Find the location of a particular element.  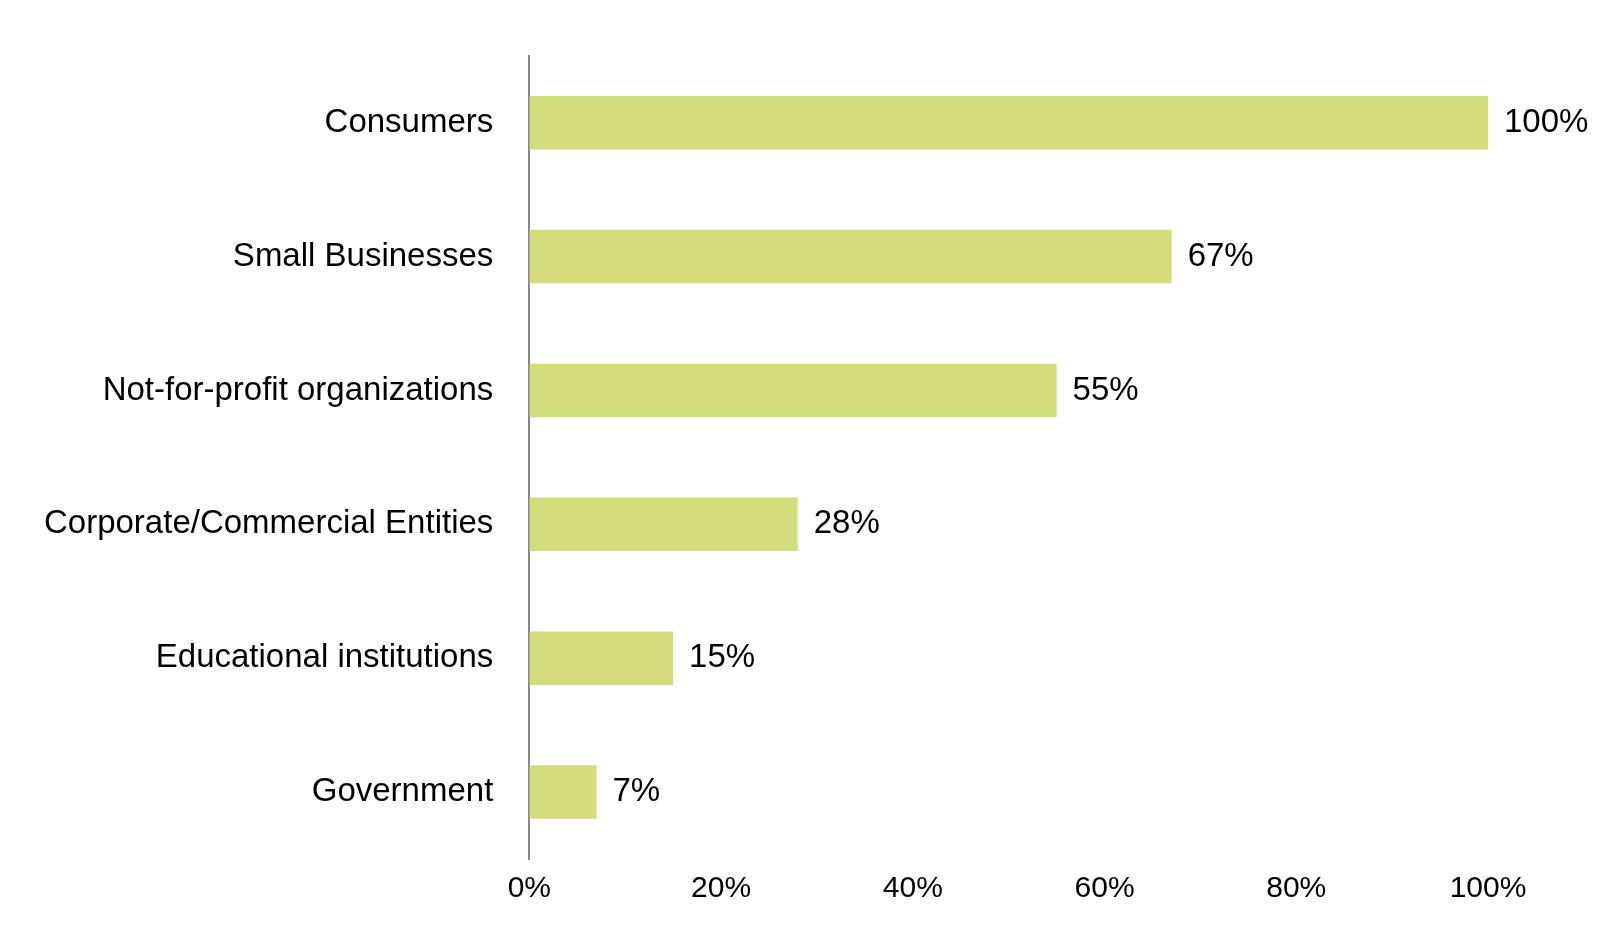

data-label: 100% is located at coordinates (1546, 120).